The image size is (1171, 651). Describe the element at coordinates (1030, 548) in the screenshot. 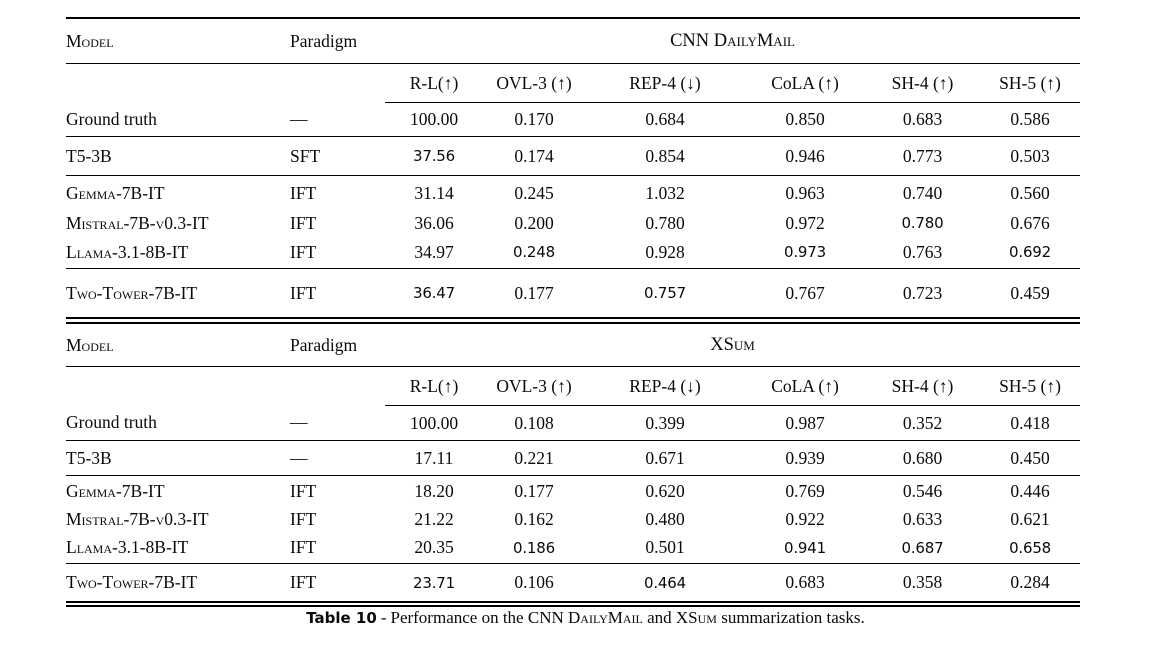

I see `metric-value: 0.658` at that location.